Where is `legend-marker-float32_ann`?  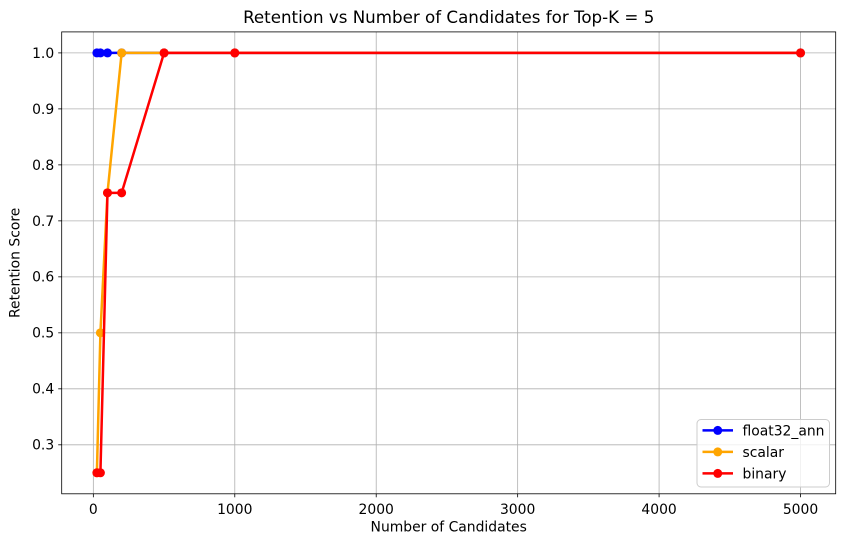
legend-marker-float32_ann is located at coordinates (718, 430).